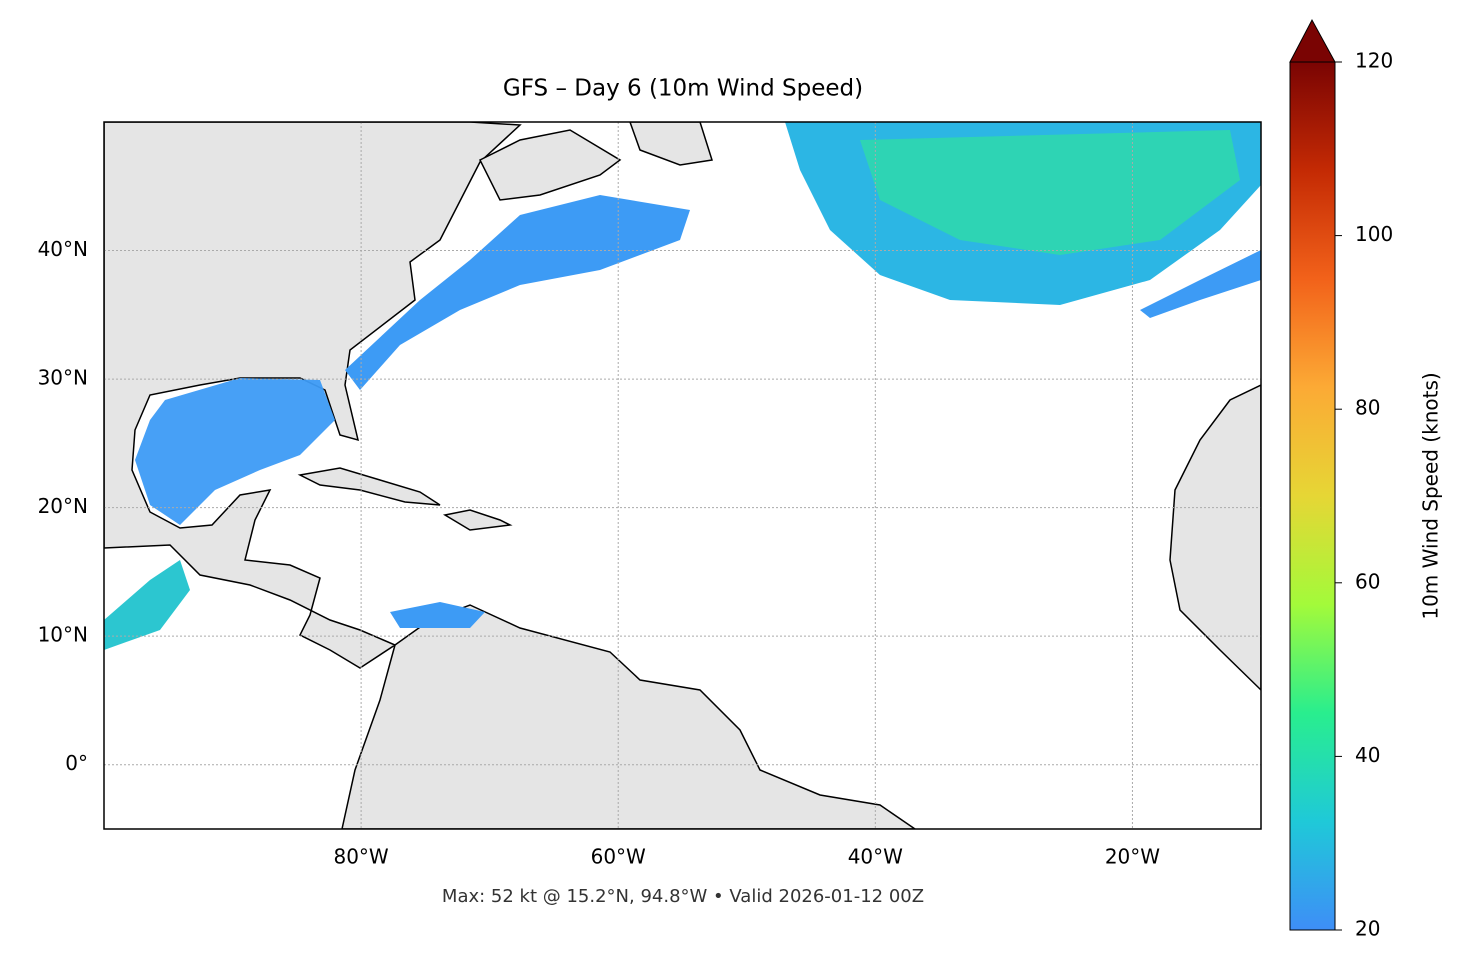 This screenshot has height=973, width=1466. I want to click on x-tick-label: 80°W, so click(360, 857).